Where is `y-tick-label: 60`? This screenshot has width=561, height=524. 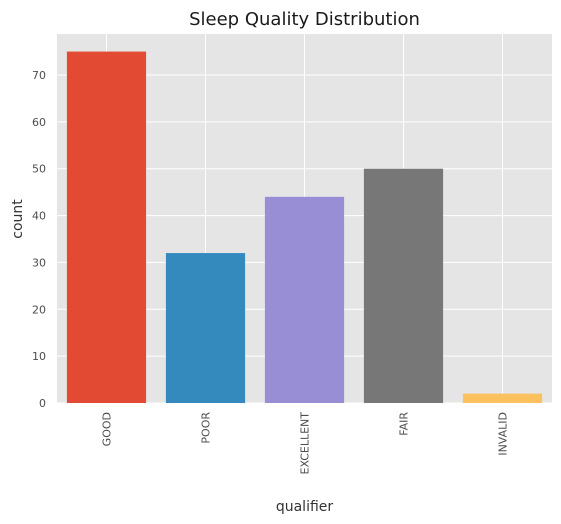
y-tick-label: 60 is located at coordinates (39, 122).